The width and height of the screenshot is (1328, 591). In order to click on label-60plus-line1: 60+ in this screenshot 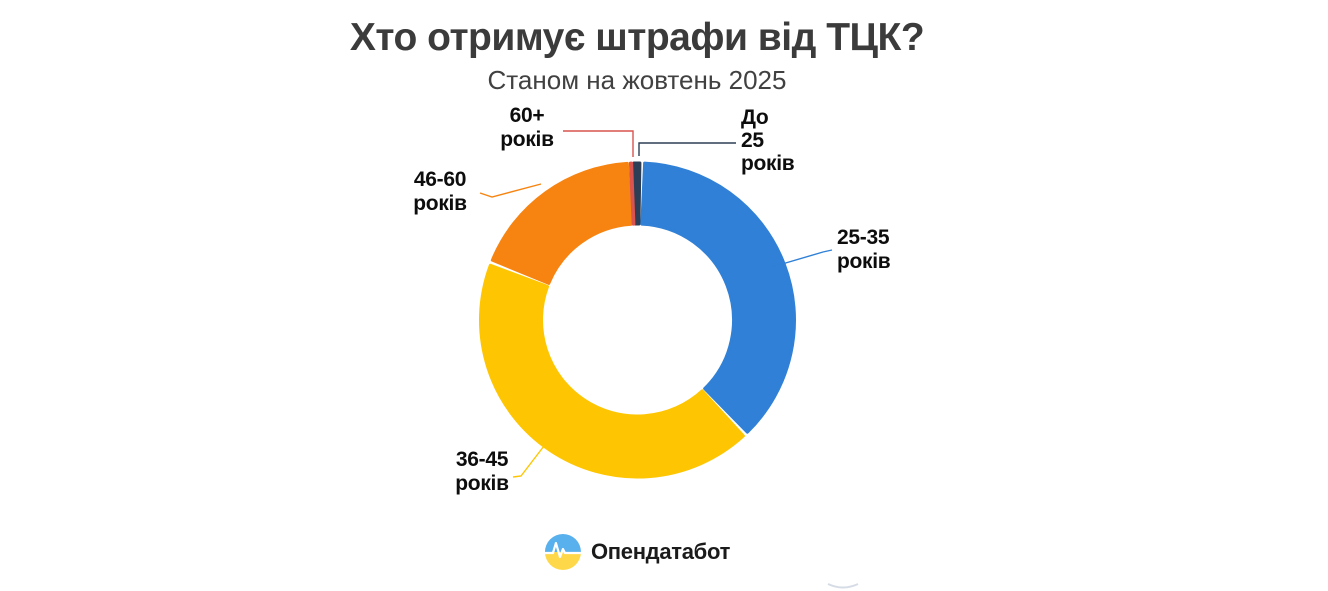, I will do `click(527, 115)`.